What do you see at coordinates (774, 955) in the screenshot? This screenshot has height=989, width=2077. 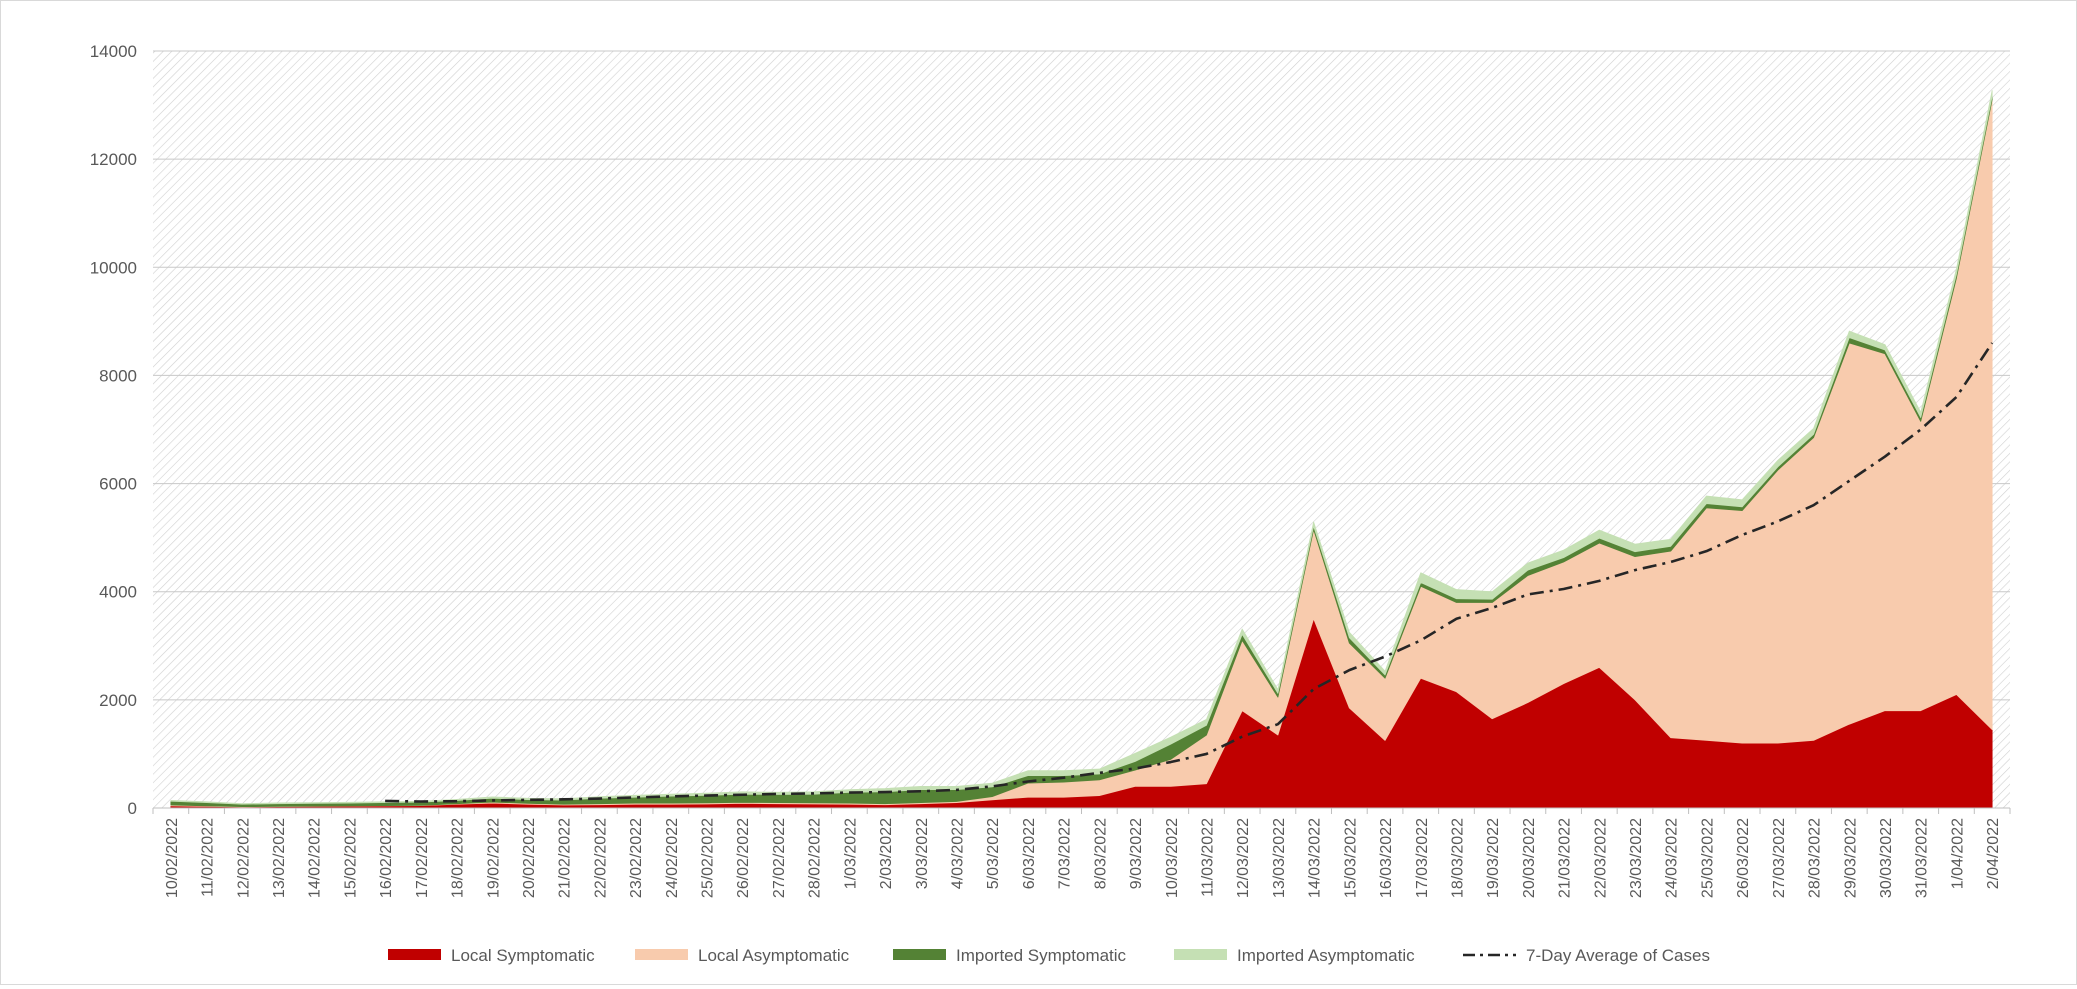 I see `legend-label-local-asymptomatic: Local Asymptomatic` at bounding box center [774, 955].